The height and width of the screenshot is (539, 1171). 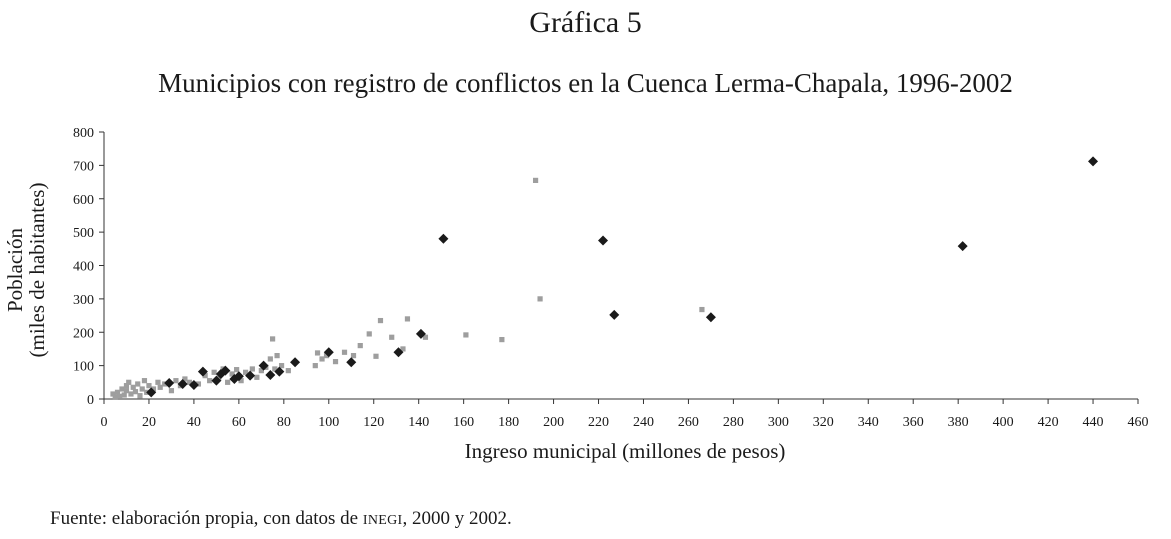 I want to click on x-tick-label: 420, so click(x=1048, y=422).